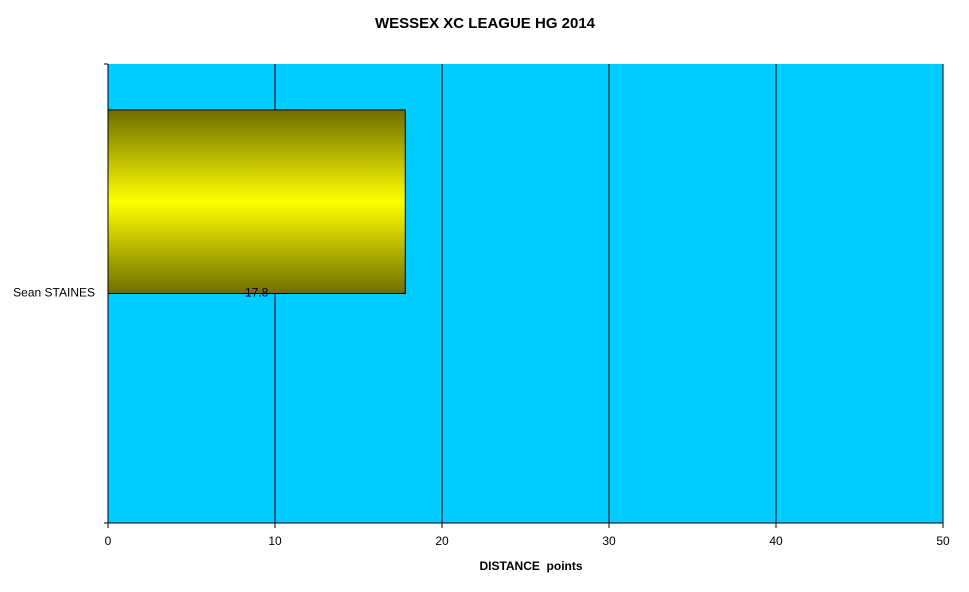 This screenshot has width=969, height=592. What do you see at coordinates (108, 541) in the screenshot?
I see `x-tick-label: 0` at bounding box center [108, 541].